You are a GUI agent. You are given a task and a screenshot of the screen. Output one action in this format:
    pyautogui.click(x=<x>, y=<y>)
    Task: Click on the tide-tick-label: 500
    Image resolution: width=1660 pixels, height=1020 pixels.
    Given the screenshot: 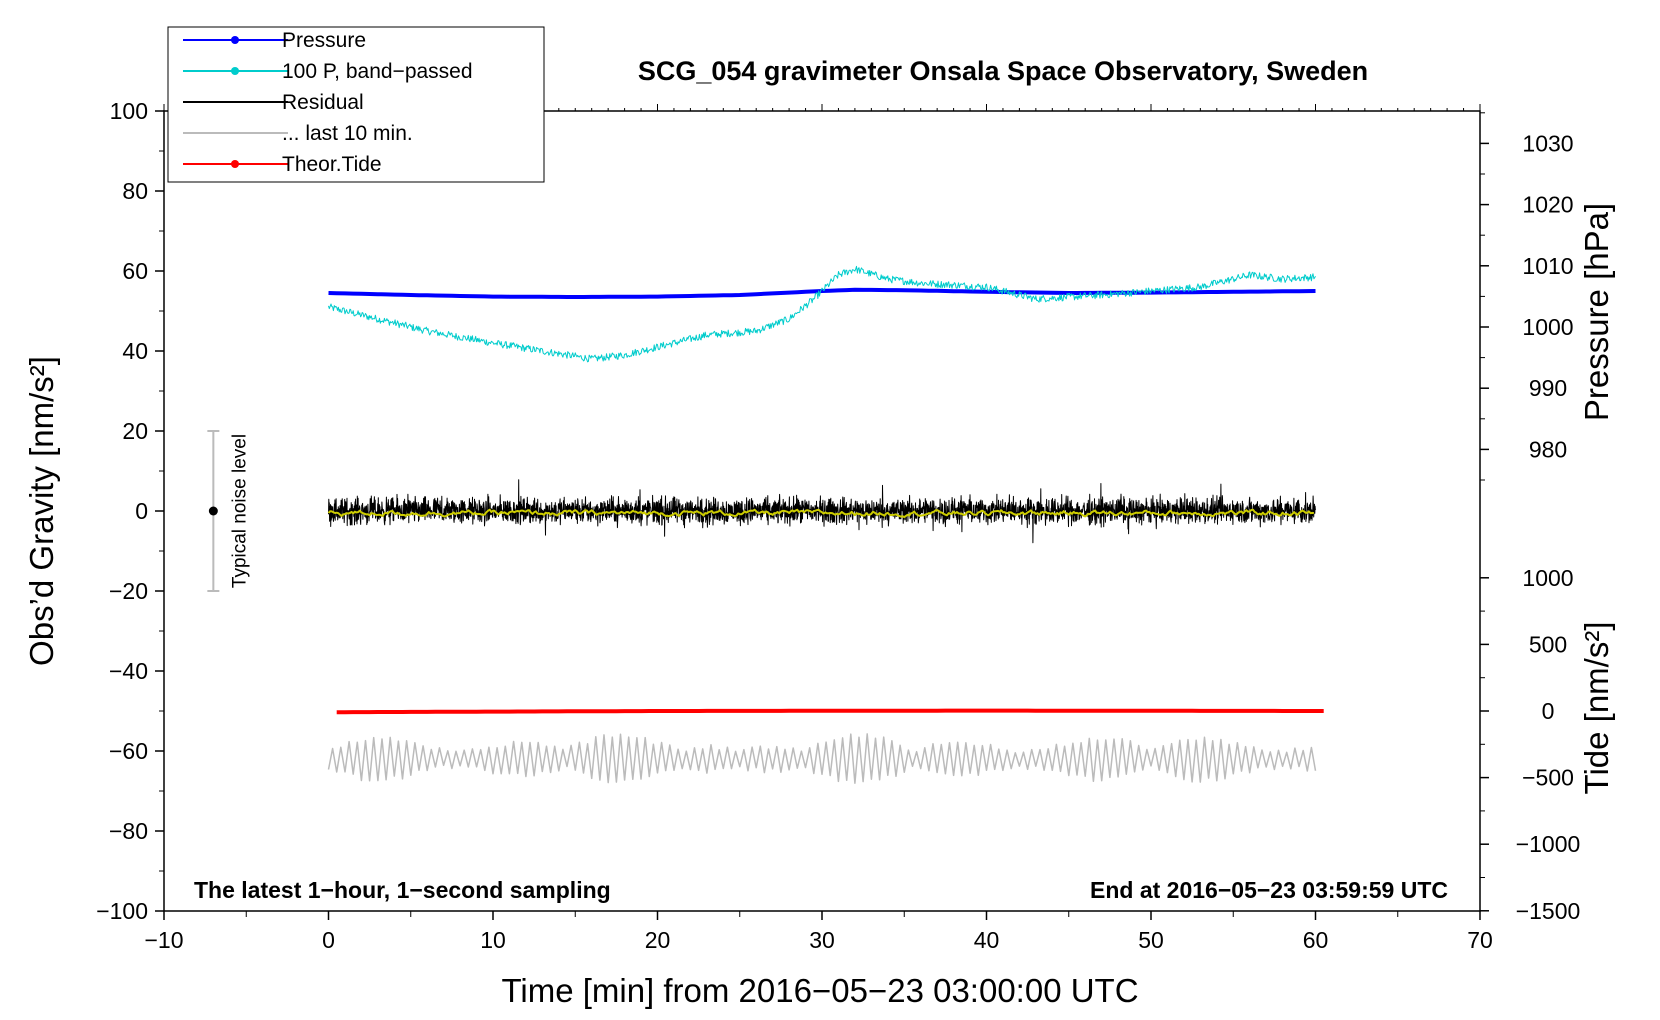 What is the action you would take?
    pyautogui.click(x=1548, y=644)
    